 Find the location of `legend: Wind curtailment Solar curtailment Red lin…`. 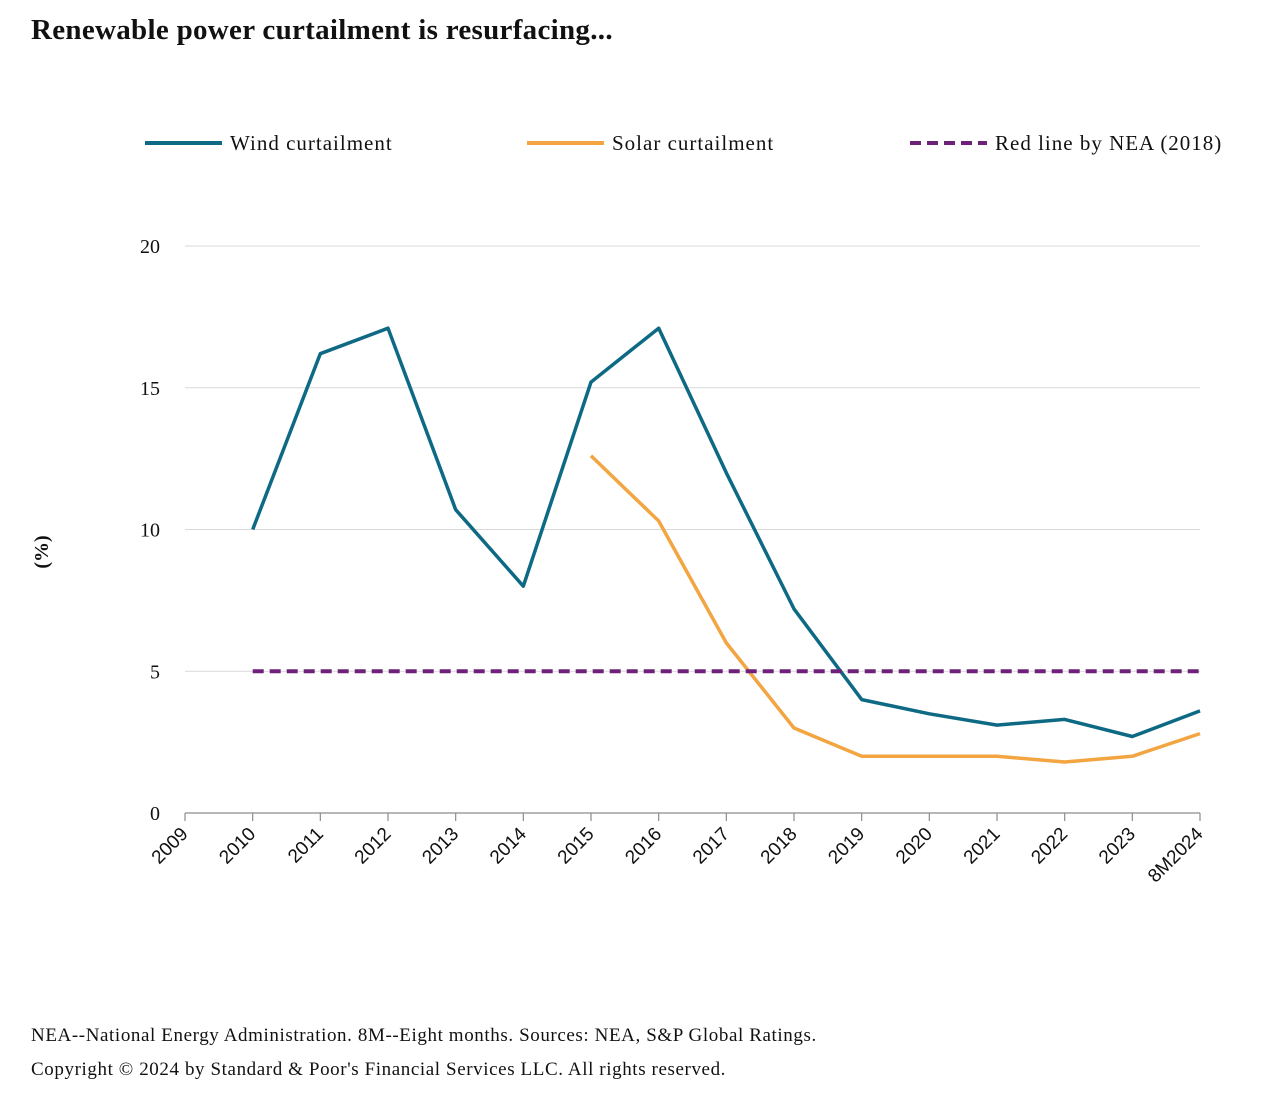

legend: Wind curtailment Solar curtailment Red lin… is located at coordinates (683, 143).